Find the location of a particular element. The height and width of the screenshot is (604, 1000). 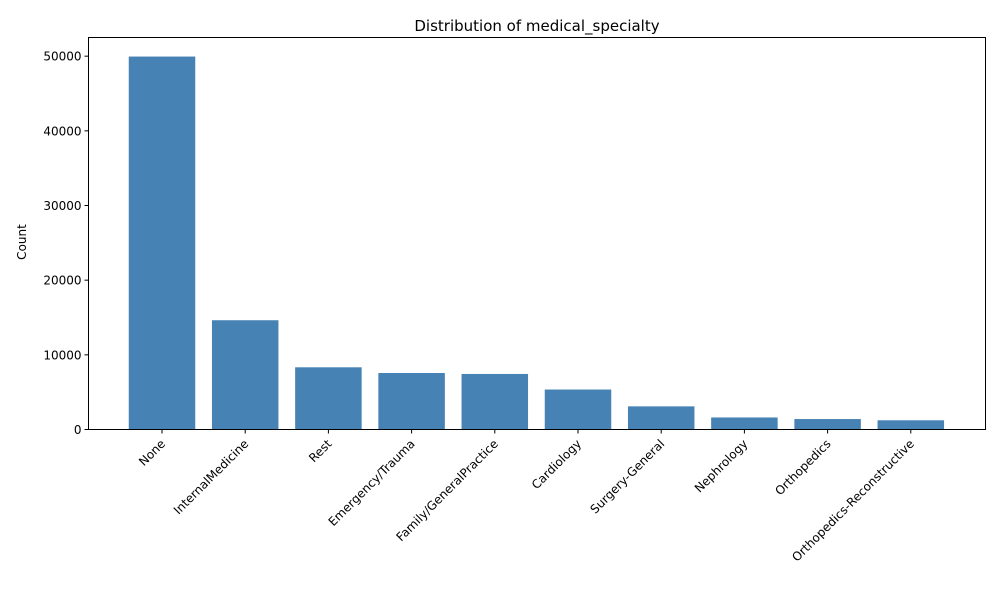

y-tick-label: 40000 is located at coordinates (62, 131).